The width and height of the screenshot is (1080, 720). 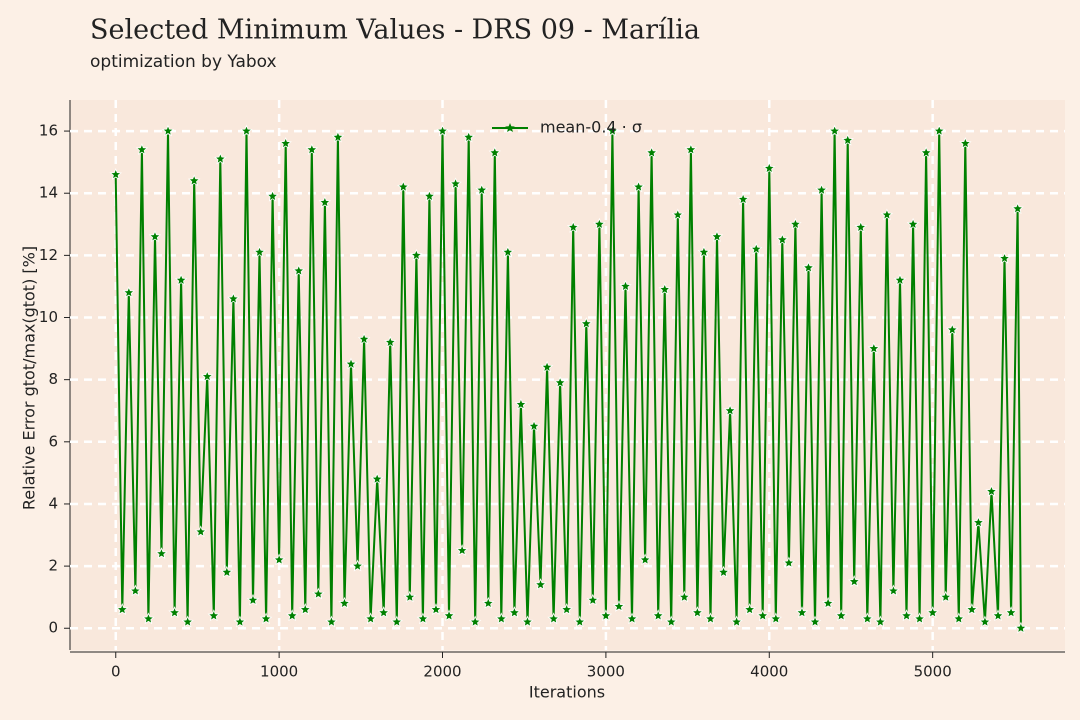 What do you see at coordinates (510, 127) in the screenshot?
I see `legend-marker` at bounding box center [510, 127].